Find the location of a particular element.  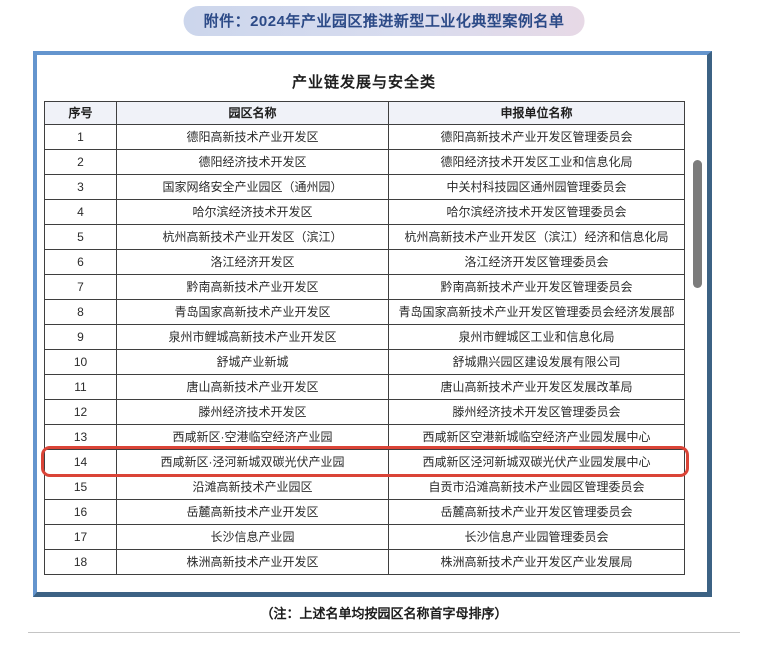

cell-unit-name: 德阳高新技术产业开发区管理委员会 is located at coordinates (536, 137).